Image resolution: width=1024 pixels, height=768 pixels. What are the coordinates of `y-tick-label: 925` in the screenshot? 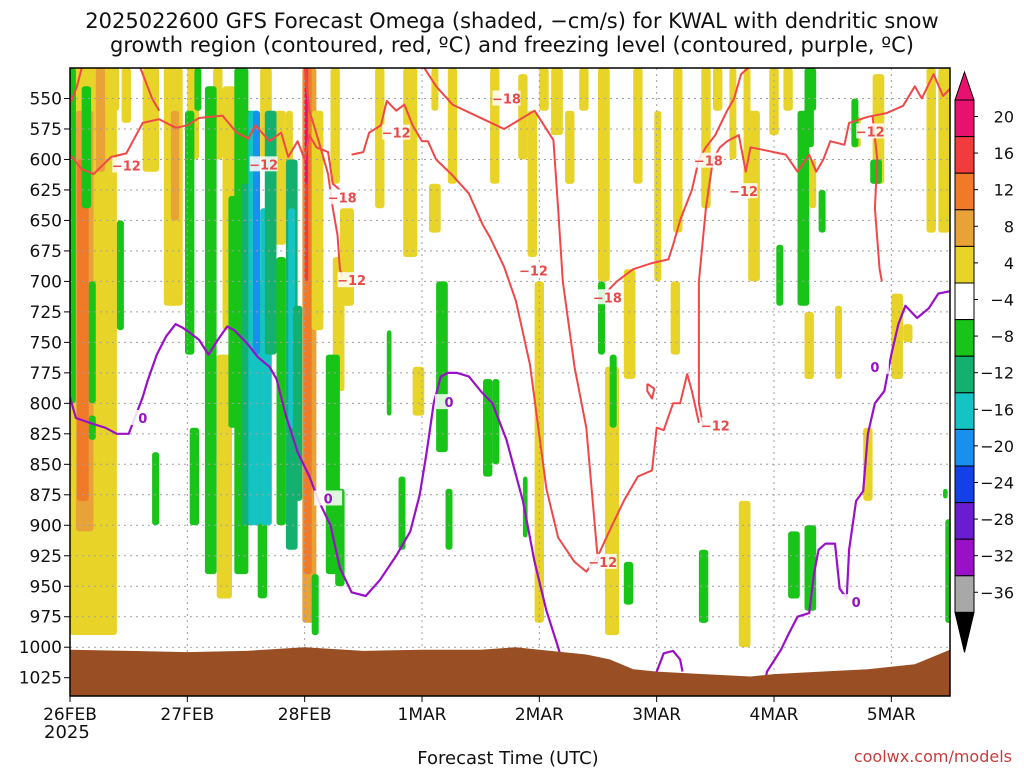 It's located at (46, 557).